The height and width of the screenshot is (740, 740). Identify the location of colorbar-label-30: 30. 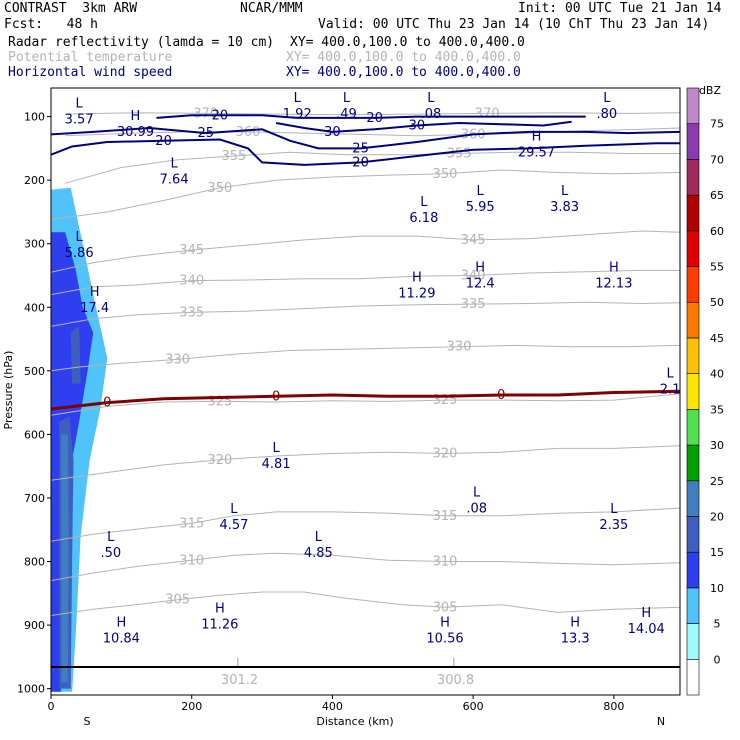
(717, 445).